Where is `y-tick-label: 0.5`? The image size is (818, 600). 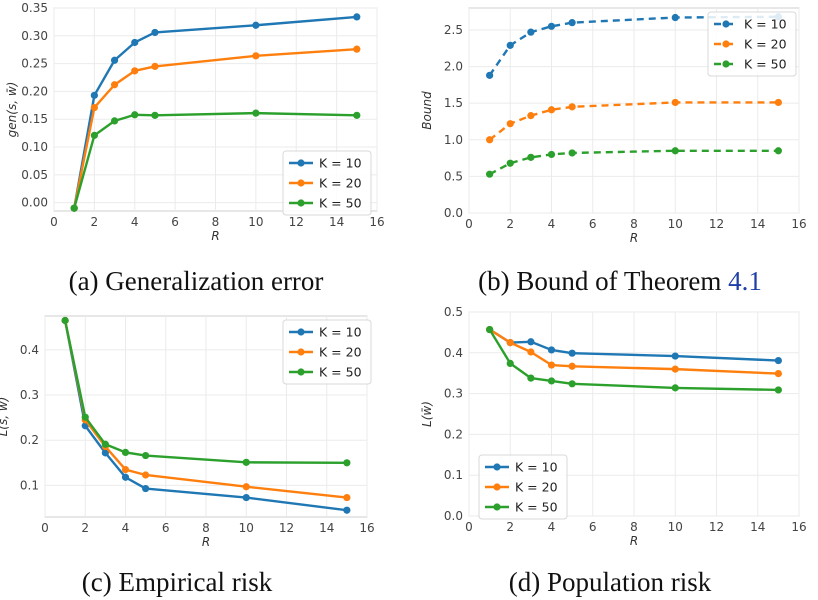 y-tick-label: 0.5 is located at coordinates (453, 176).